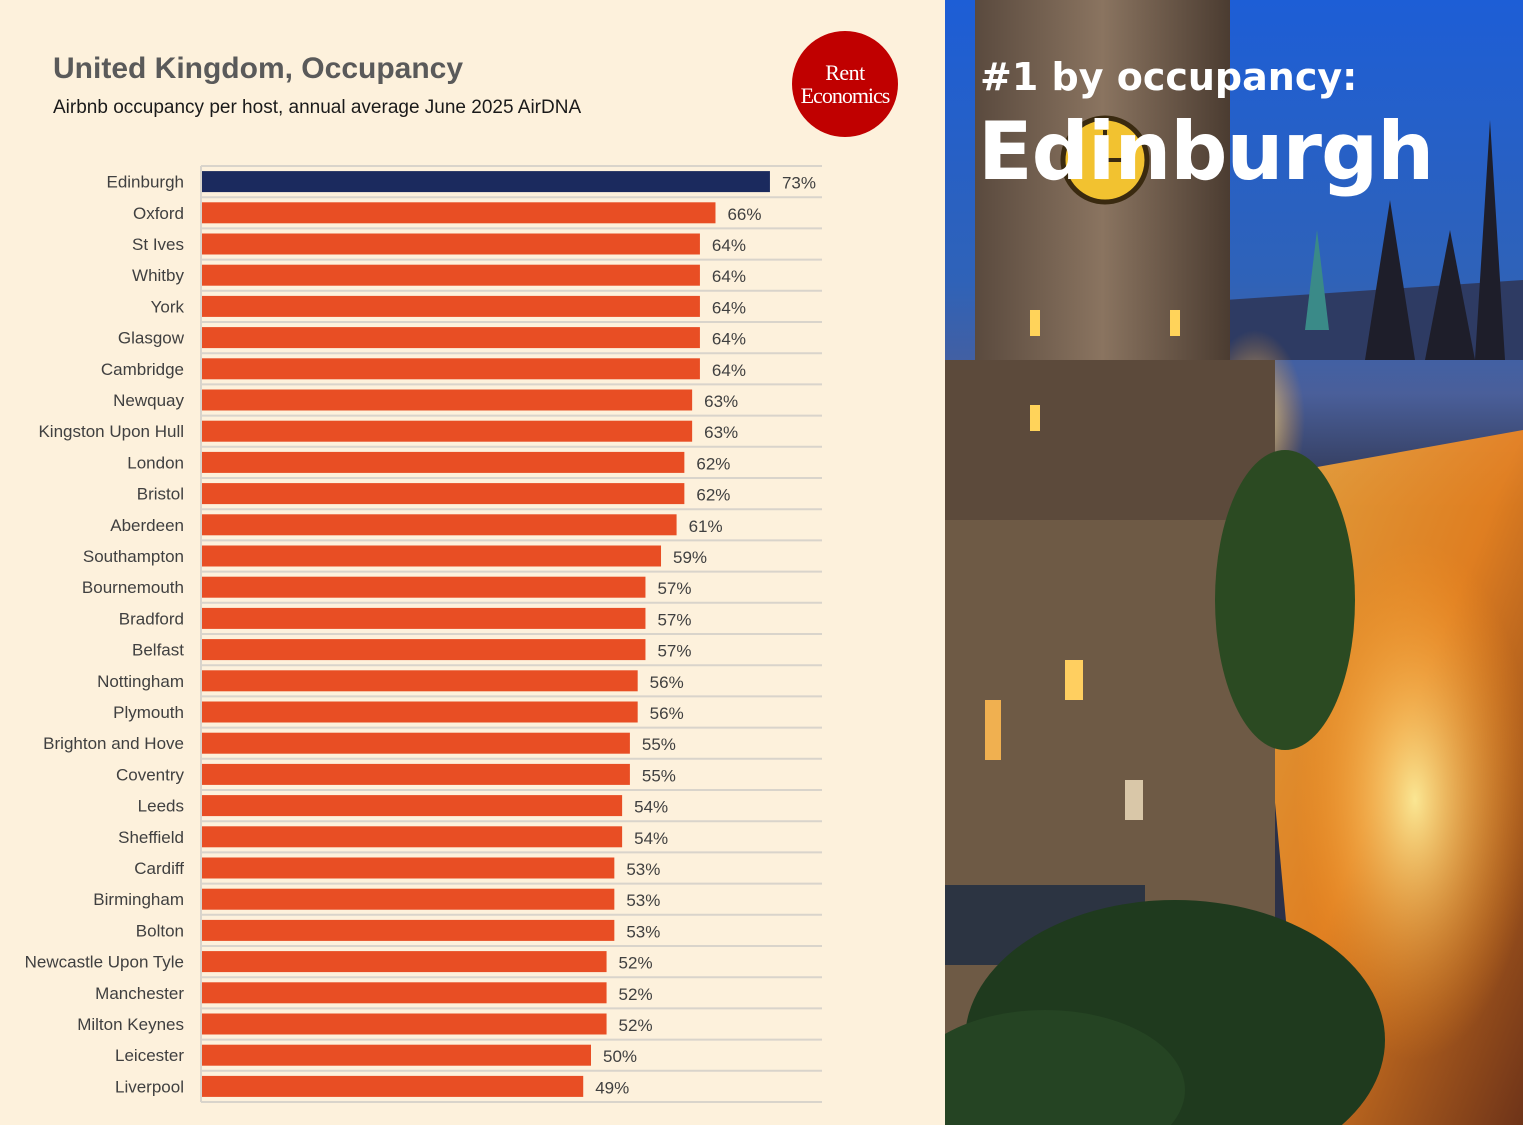 The height and width of the screenshot is (1125, 1523). What do you see at coordinates (1169, 77) in the screenshot?
I see `photo-headline: #1 by occupancy:` at bounding box center [1169, 77].